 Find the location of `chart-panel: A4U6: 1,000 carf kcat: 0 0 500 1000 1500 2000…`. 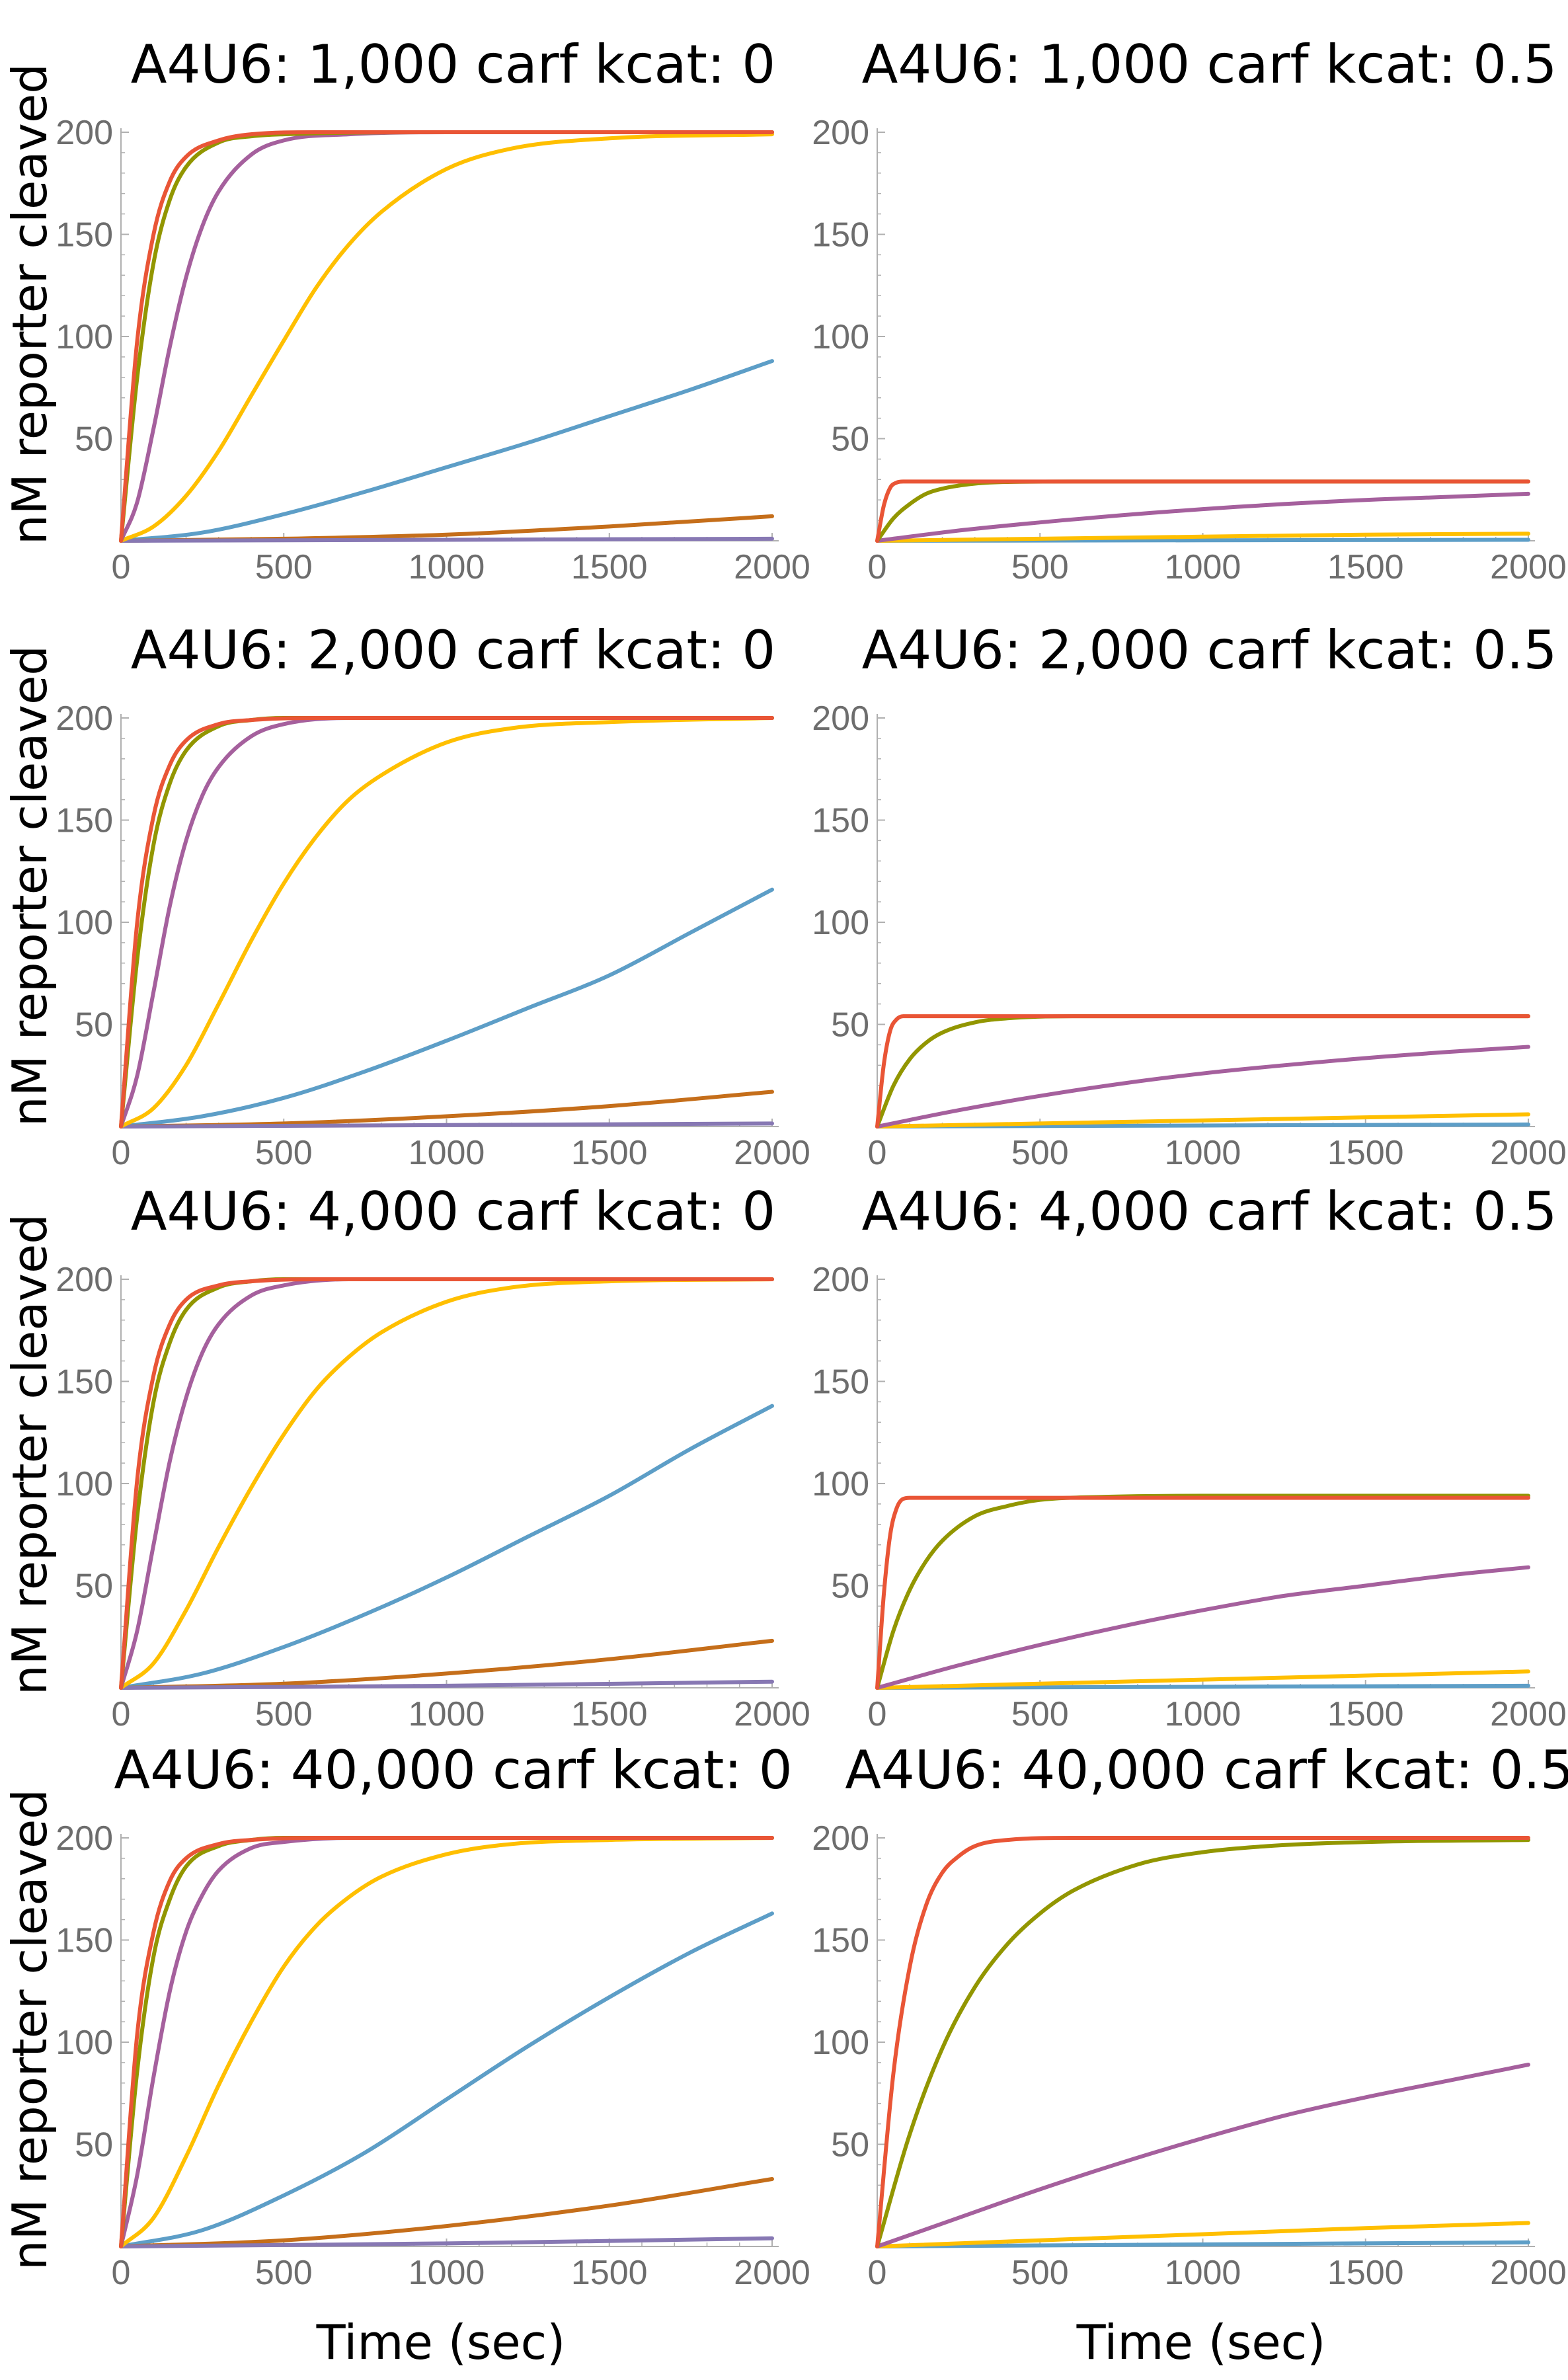

chart-panel: A4U6: 1,000 carf kcat: 0 0 500 1000 1500 2000… is located at coordinates (433, 310).